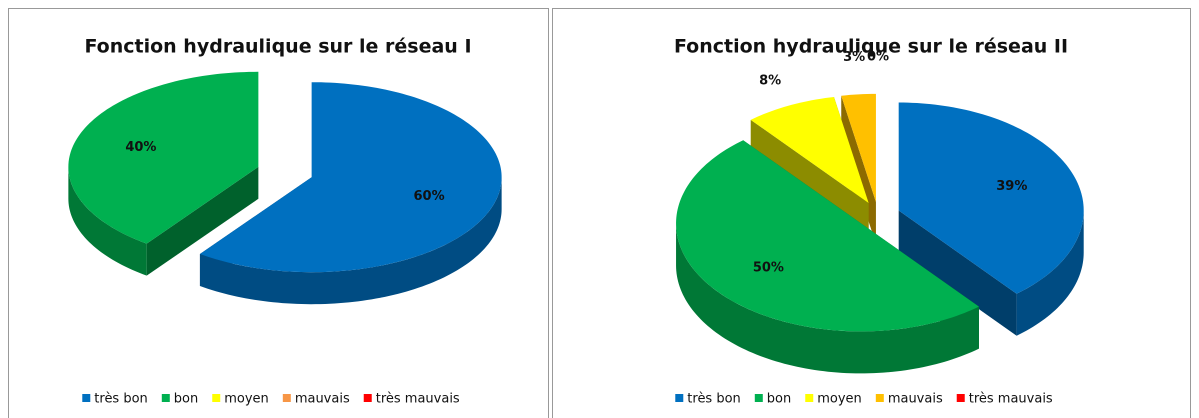  I want to click on chart-title: Fonction hydraulique sur le réseau I, so click(277, 47).